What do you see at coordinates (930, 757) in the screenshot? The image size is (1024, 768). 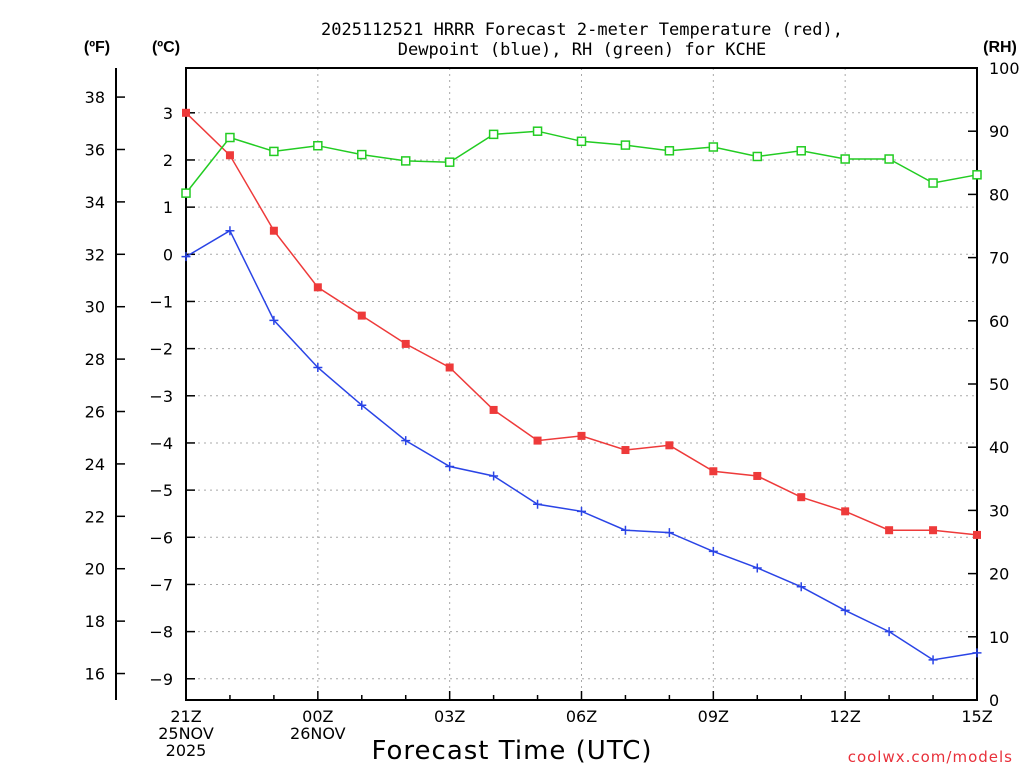 I see `site-credit: coolwx.com/models` at bounding box center [930, 757].